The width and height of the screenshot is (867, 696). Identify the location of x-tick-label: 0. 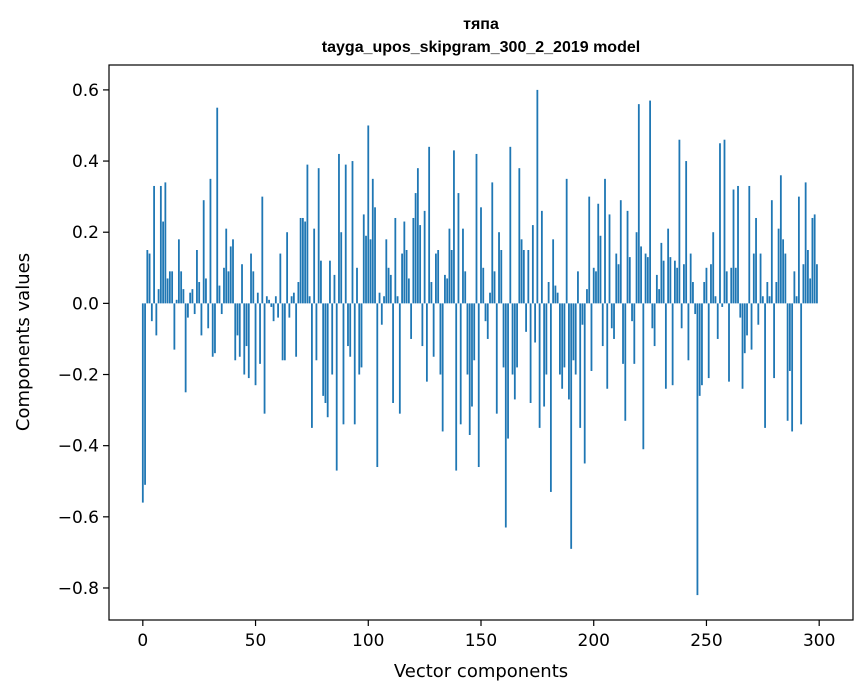
(142, 641).